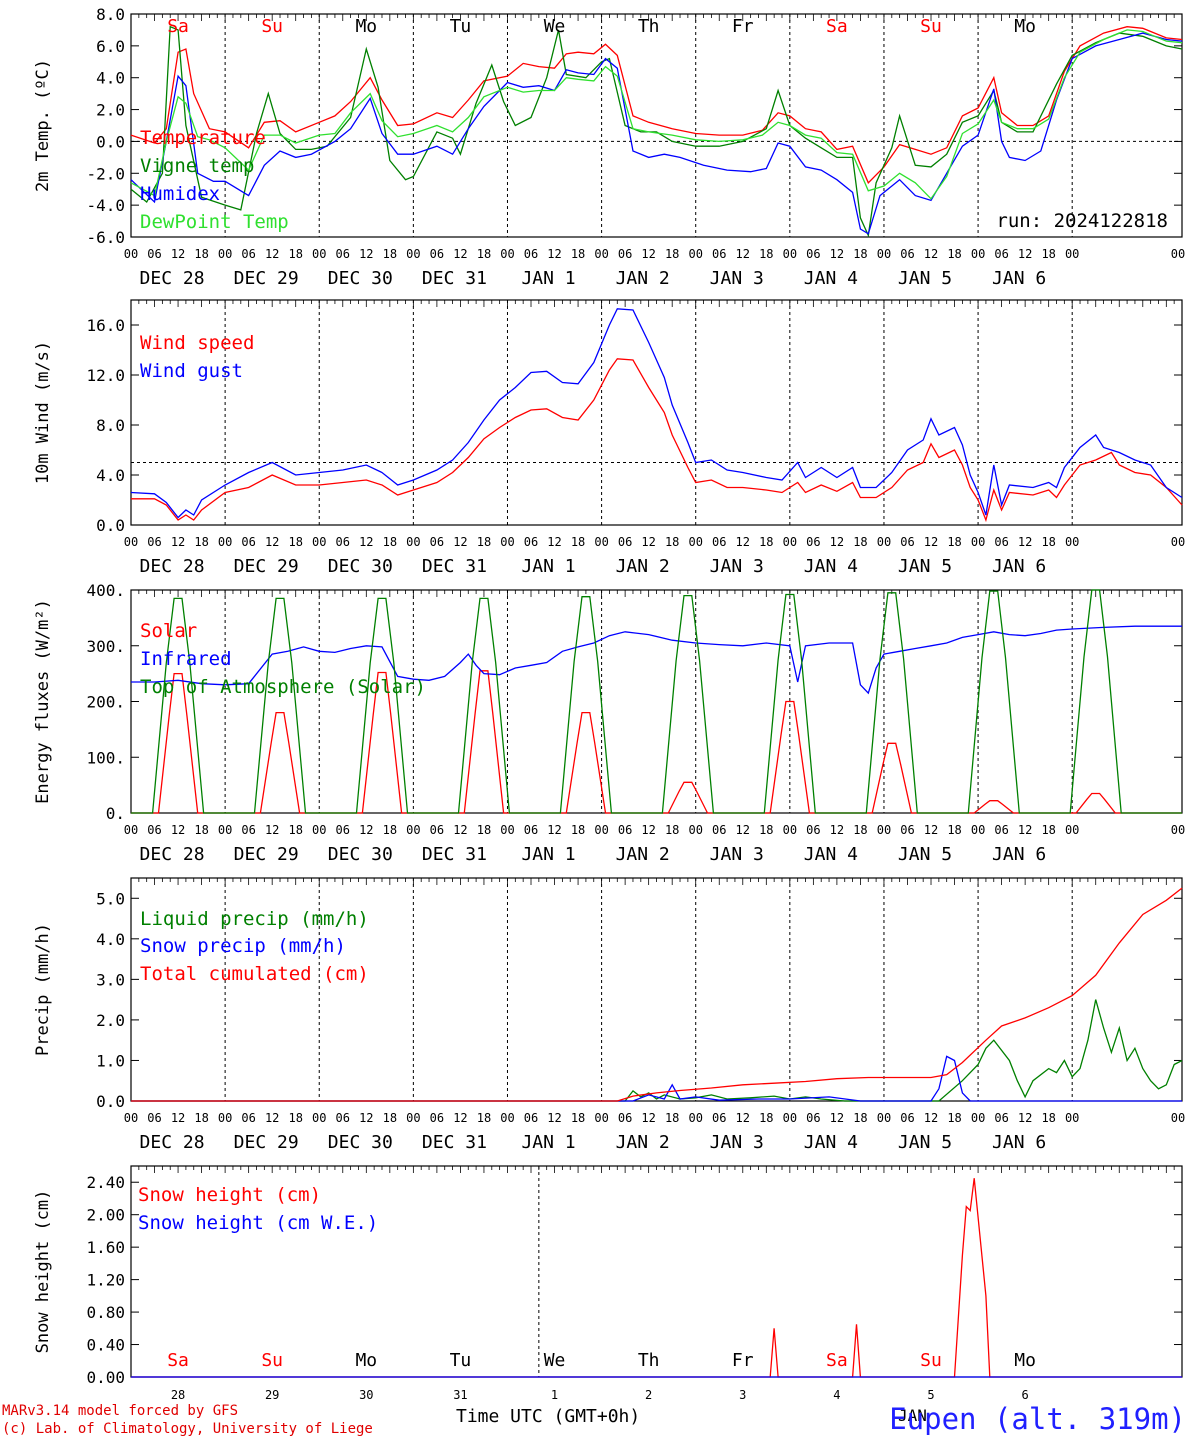 This screenshot has height=1440, width=1194. I want to click on y-tick-label: 1.60, so click(105, 1247).